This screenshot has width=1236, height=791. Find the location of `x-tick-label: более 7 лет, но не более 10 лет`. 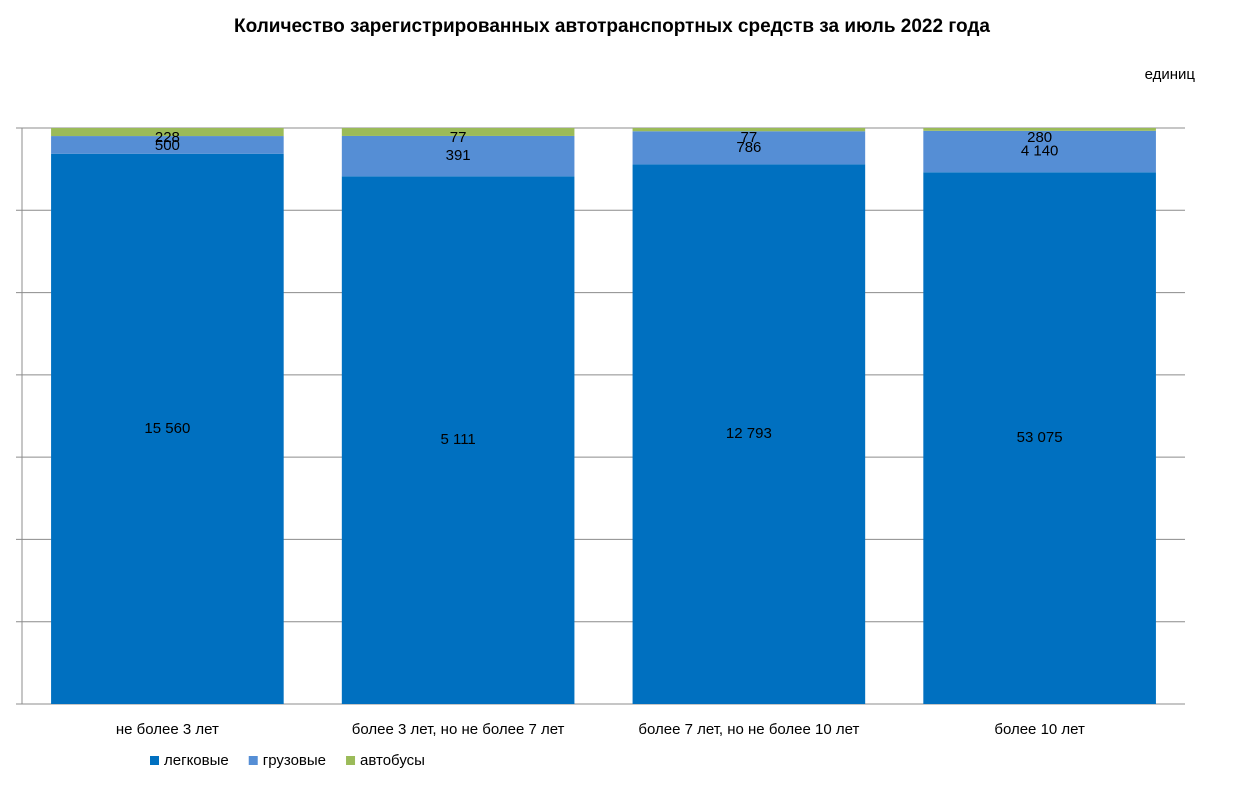

x-tick-label: более 7 лет, но не более 10 лет is located at coordinates (748, 729).